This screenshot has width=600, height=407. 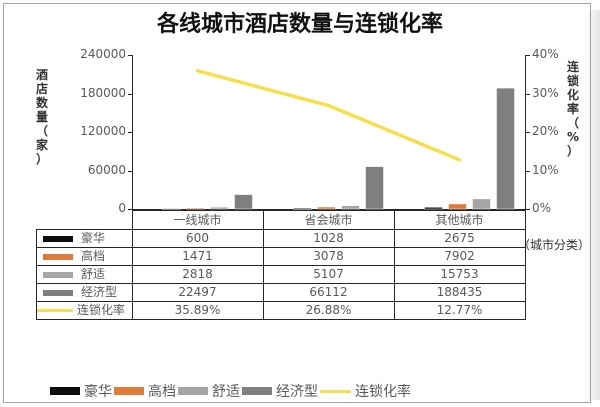 What do you see at coordinates (572, 81) in the screenshot?
I see `y2-axis-label-char: 锁` at bounding box center [572, 81].